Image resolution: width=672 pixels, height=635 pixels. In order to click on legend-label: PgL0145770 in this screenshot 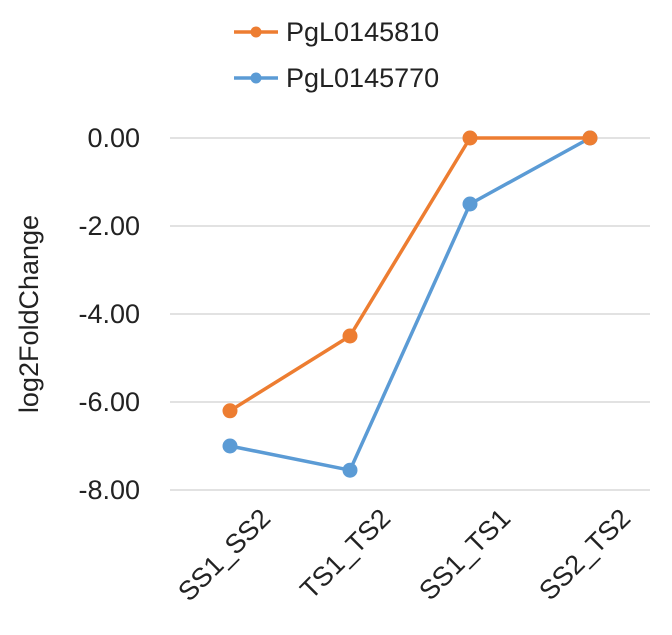, I will do `click(362, 78)`.